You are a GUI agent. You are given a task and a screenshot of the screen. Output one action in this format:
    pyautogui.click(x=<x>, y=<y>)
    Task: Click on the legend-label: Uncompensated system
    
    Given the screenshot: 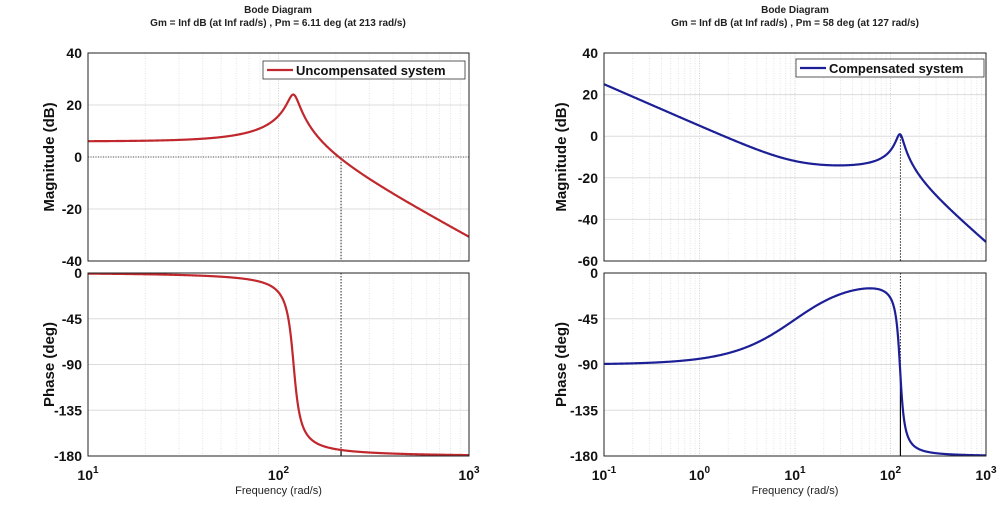 What is the action you would take?
    pyautogui.click(x=371, y=70)
    